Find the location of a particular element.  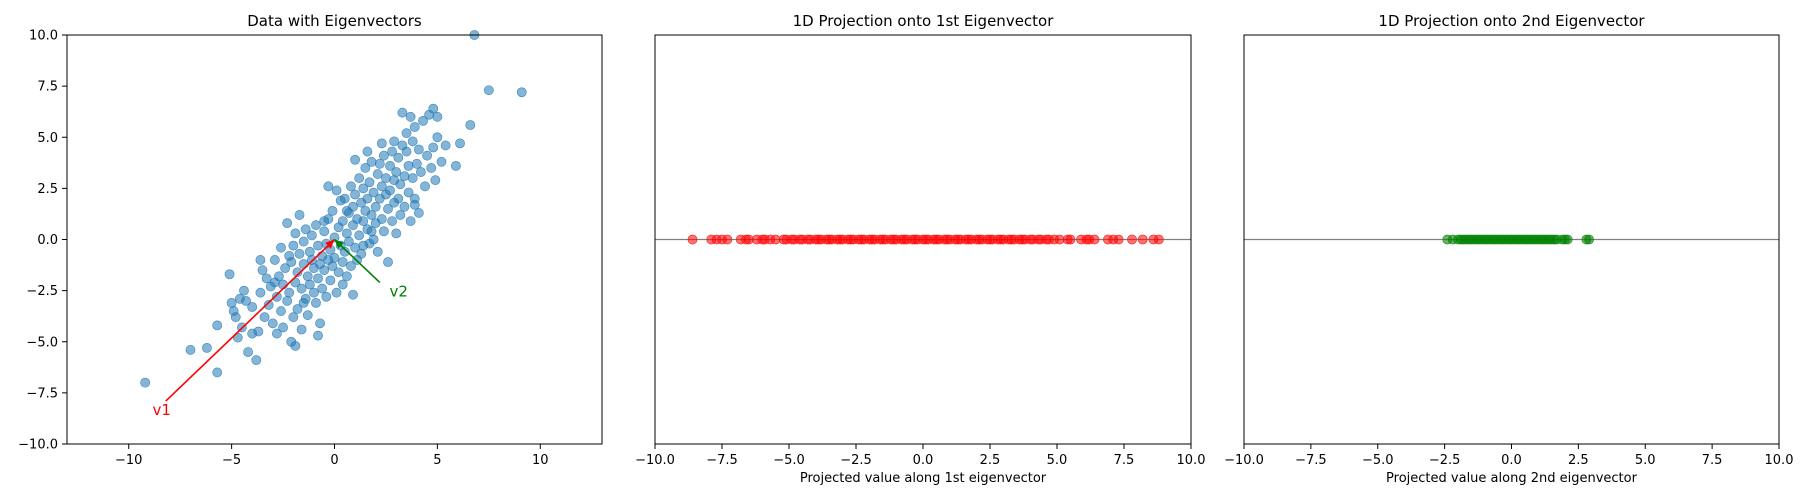

x-axis-label: Projected value along 2nd eigenvector is located at coordinates (1512, 478).